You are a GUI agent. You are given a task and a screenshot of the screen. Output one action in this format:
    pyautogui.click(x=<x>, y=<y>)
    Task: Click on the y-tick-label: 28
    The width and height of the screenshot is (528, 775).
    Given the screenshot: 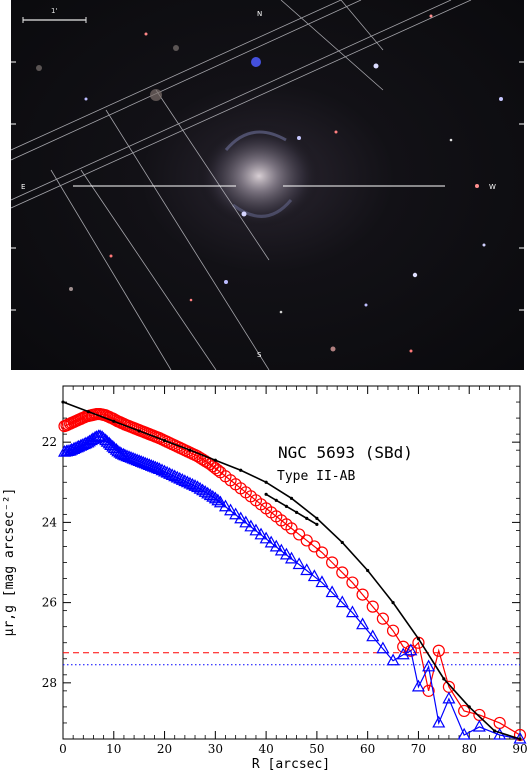 What is the action you would take?
    pyautogui.click(x=49, y=683)
    